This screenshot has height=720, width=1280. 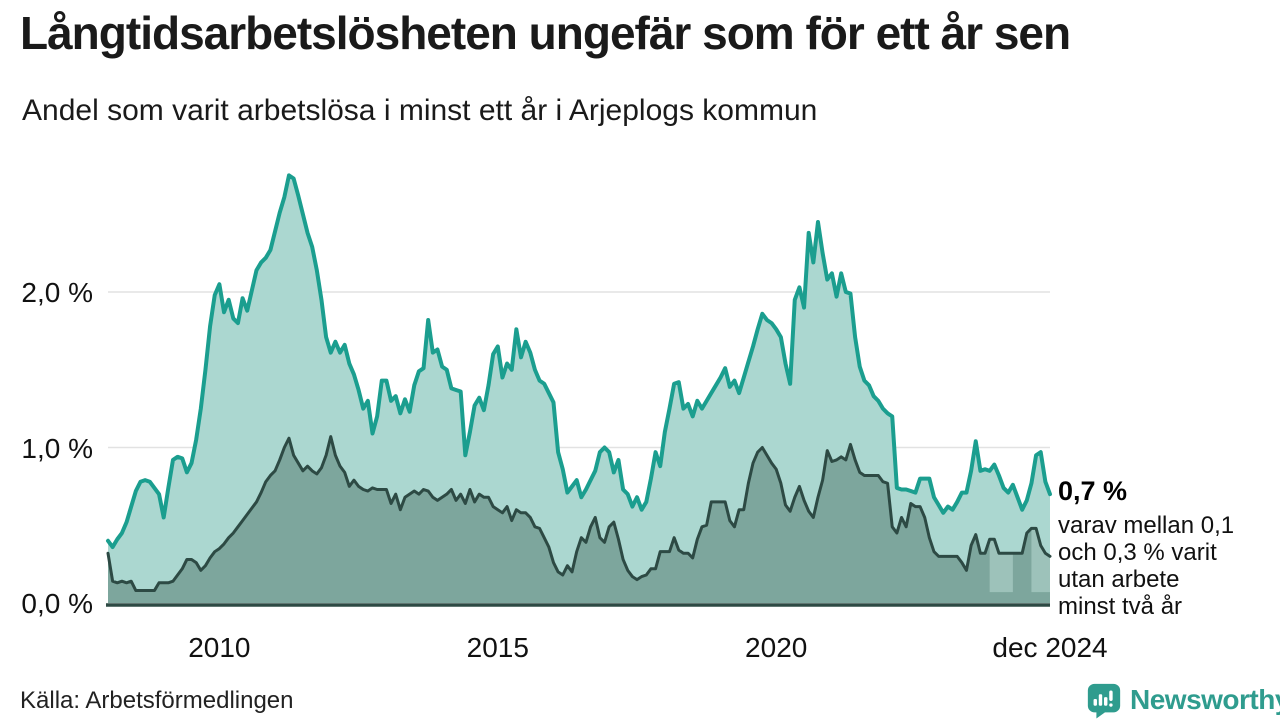 What do you see at coordinates (1104, 701) in the screenshot?
I see `newsworthy-bubble-icon` at bounding box center [1104, 701].